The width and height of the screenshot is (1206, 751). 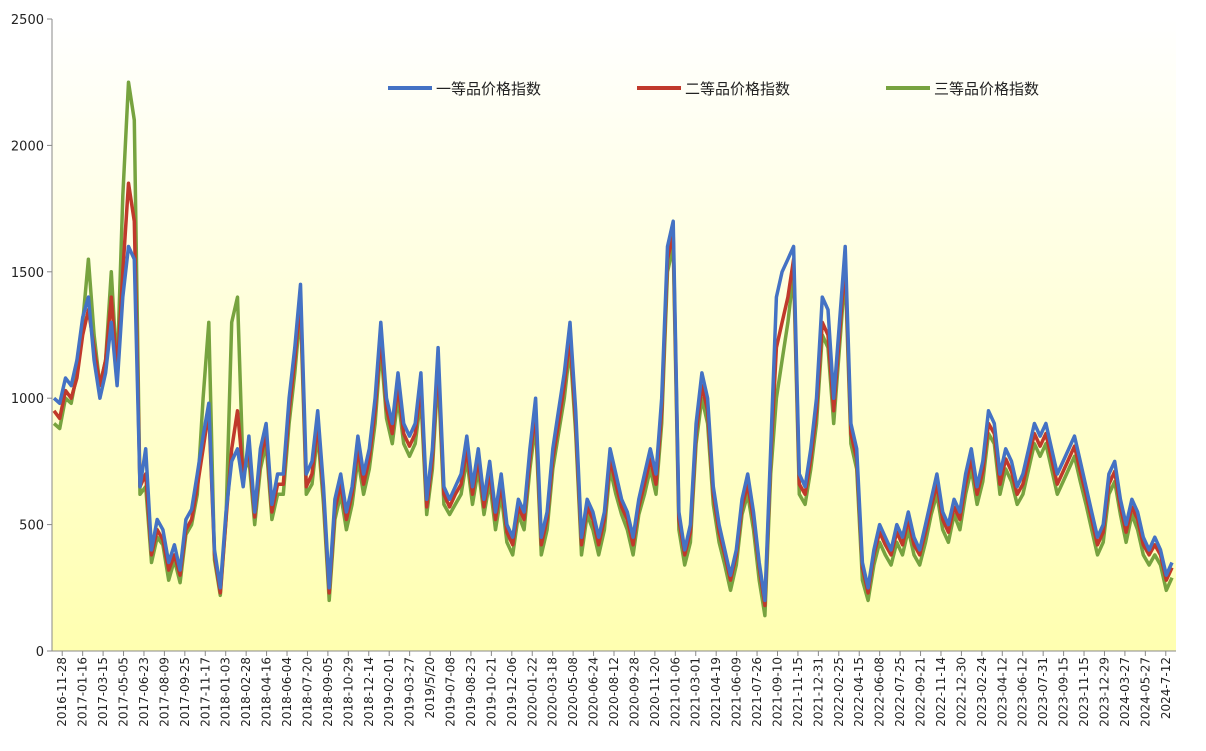 What do you see at coordinates (614, 692) in the screenshot?
I see `x-tick-label: 2020-08-12` at bounding box center [614, 692].